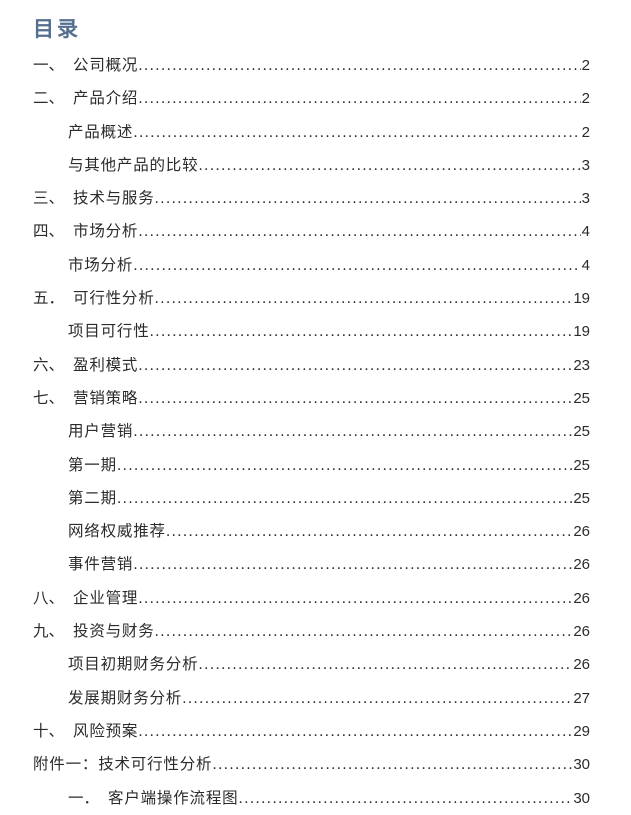 Image resolution: width=631 pixels, height=815 pixels. Describe the element at coordinates (92, 497) in the screenshot. I see `toc-entry-label: 第二期` at that location.